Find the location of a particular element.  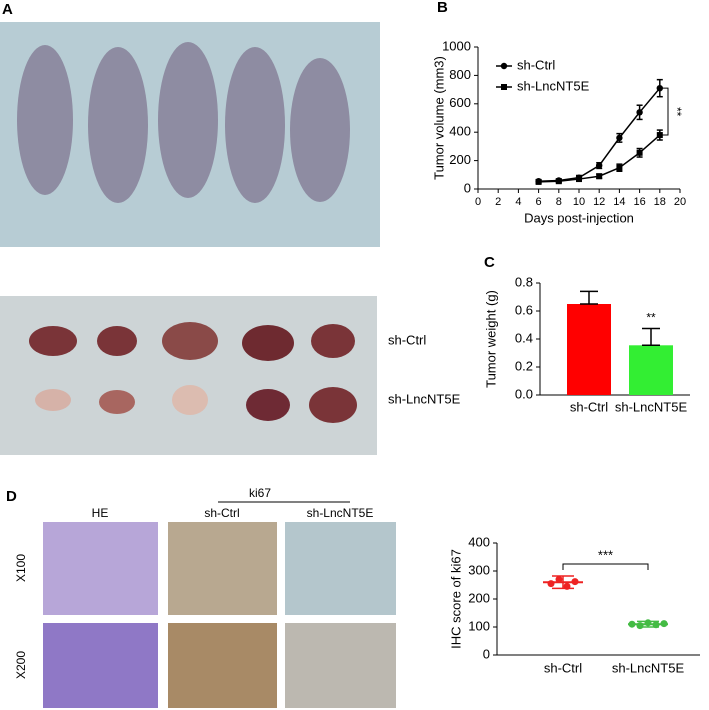

y-tick-label: 100 is located at coordinates (479, 625).